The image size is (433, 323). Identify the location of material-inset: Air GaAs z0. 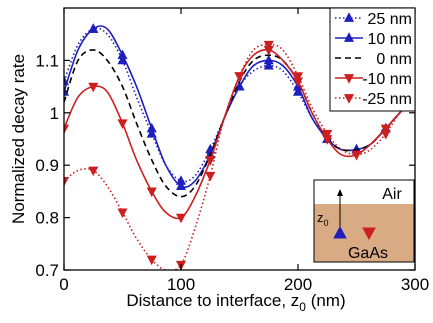
(364, 221).